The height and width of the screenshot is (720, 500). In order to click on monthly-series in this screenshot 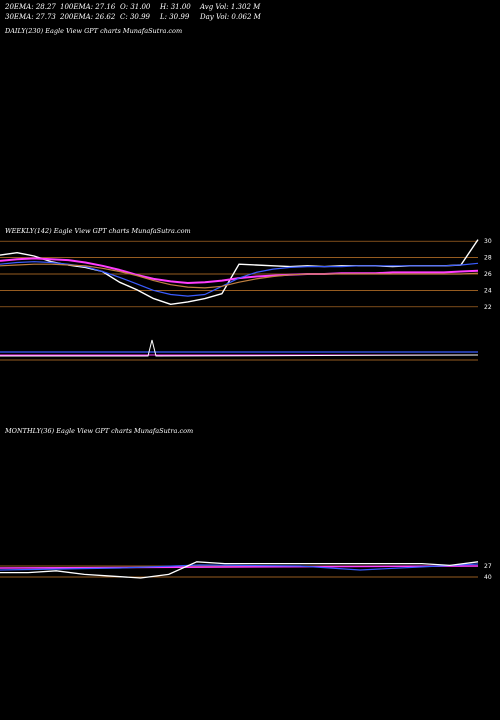, I will do `click(239, 570)`.